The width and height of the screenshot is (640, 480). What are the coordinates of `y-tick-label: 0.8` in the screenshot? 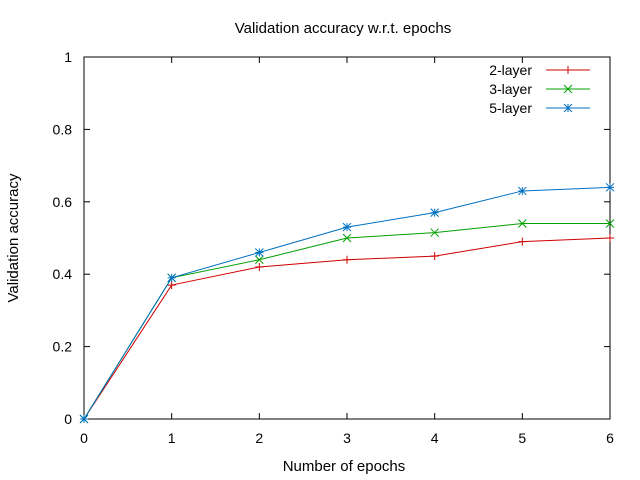 It's located at (63, 129).